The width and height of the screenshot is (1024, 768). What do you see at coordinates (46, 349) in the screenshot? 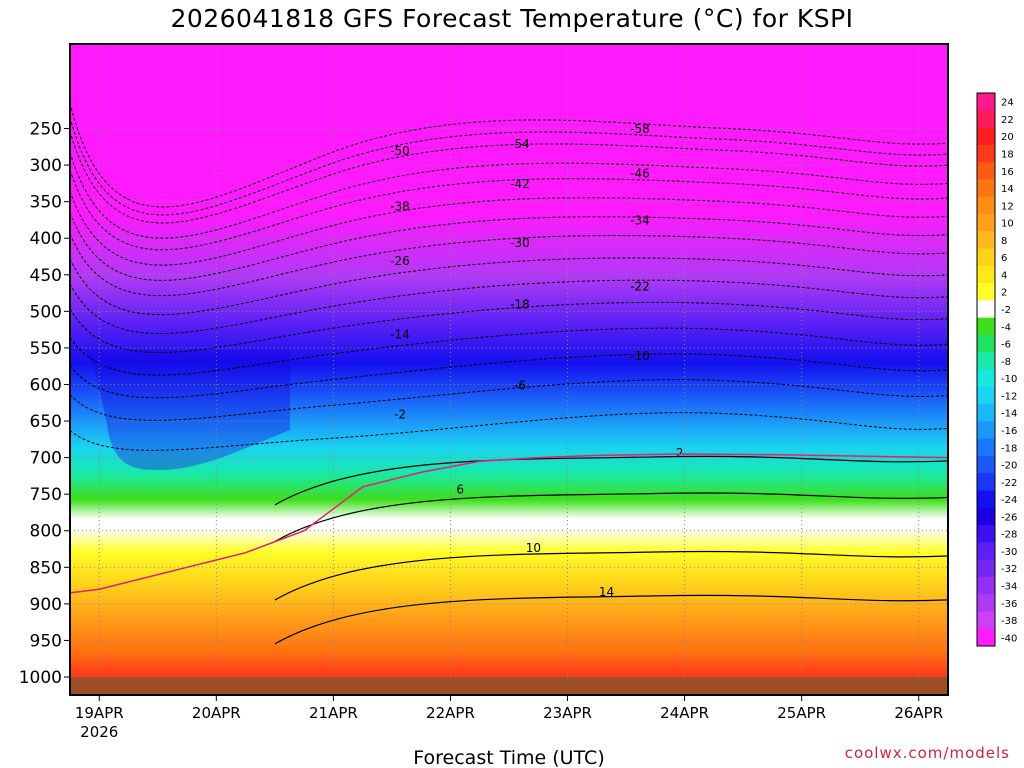
I see `y-tick-label: 550` at bounding box center [46, 349].